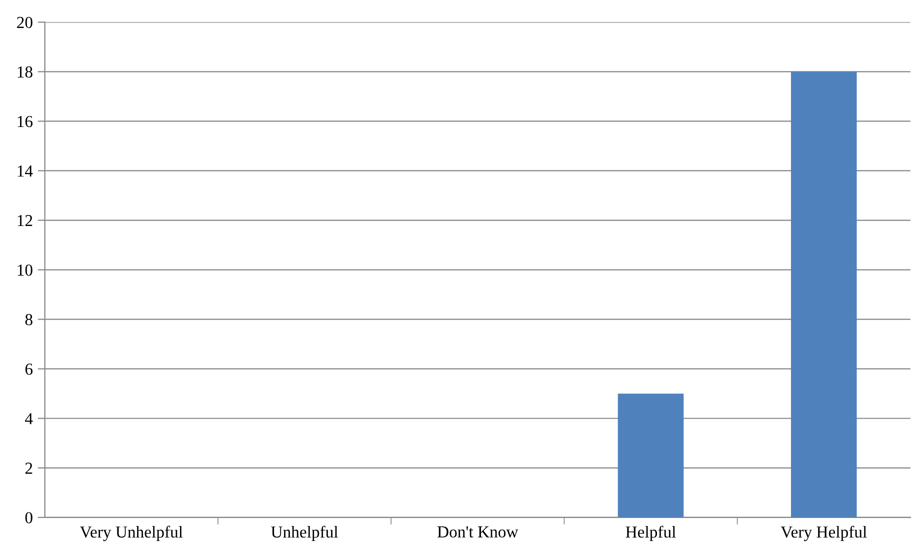 This screenshot has width=915, height=554. Describe the element at coordinates (24, 22) in the screenshot. I see `y-tick-label: 20` at that location.